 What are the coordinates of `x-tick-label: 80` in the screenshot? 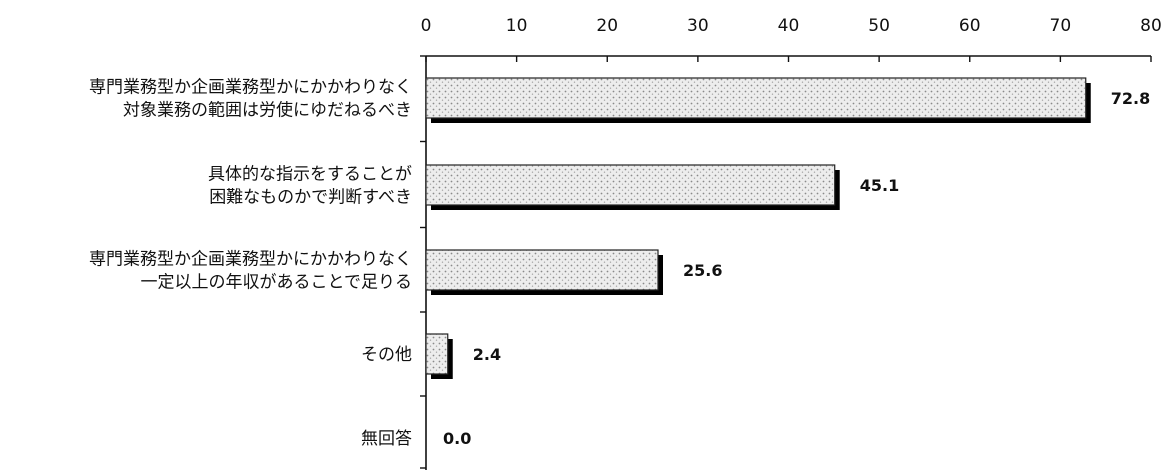 It's located at (1151, 26).